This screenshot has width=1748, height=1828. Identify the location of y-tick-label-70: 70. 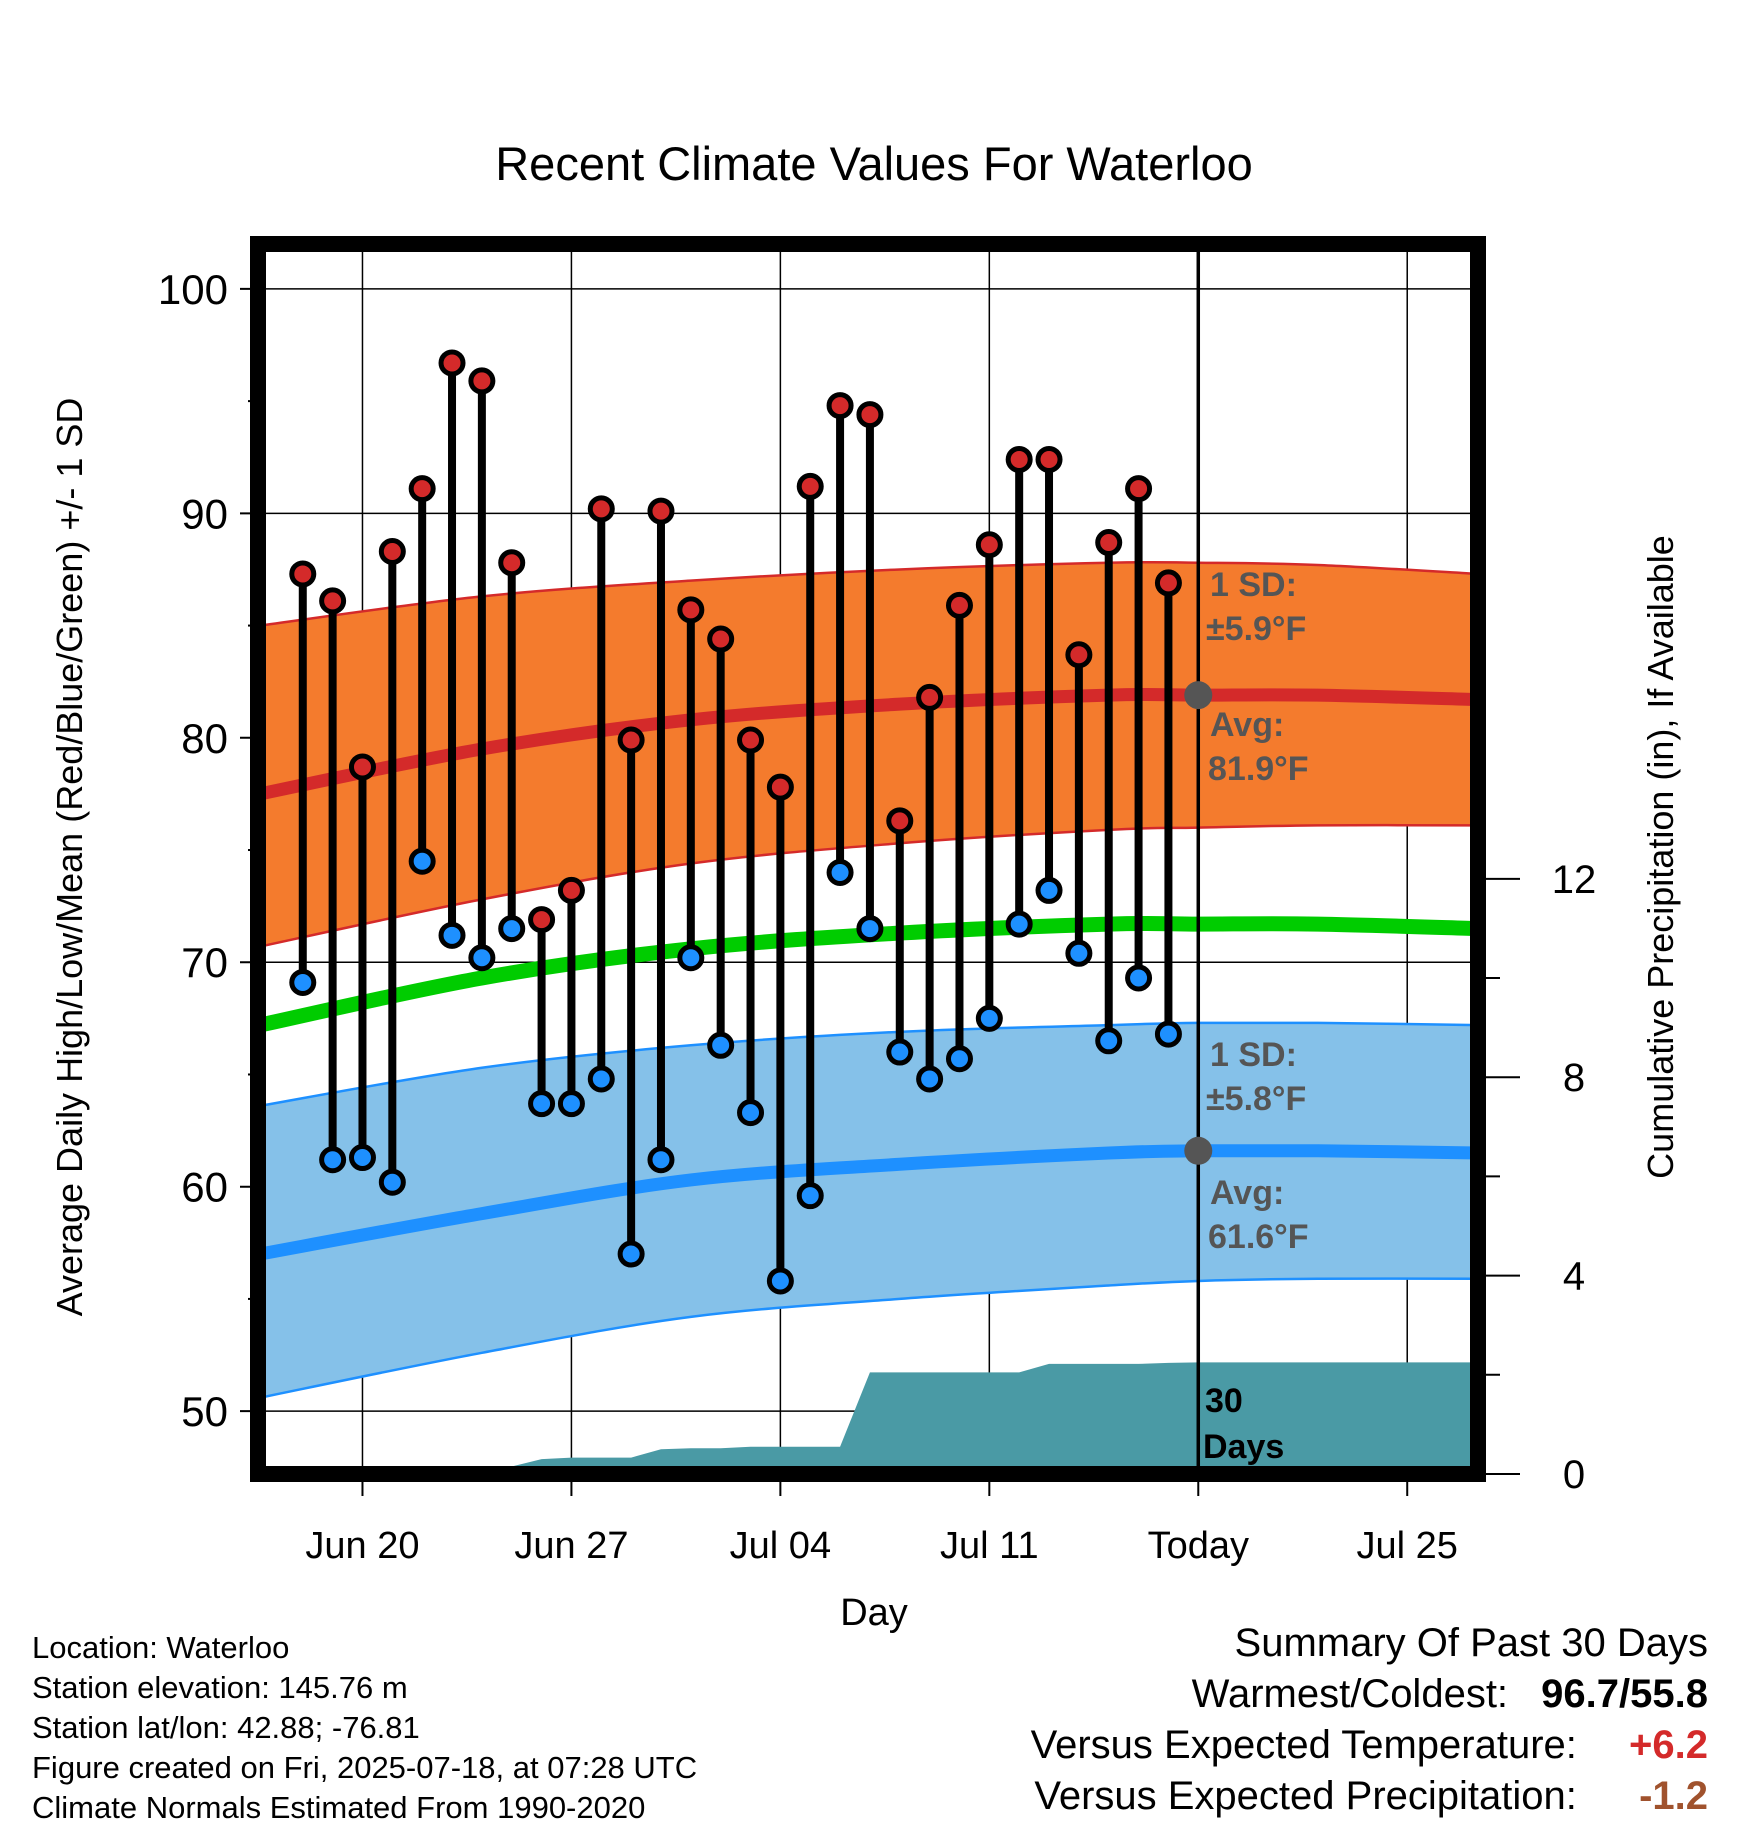
(204, 962).